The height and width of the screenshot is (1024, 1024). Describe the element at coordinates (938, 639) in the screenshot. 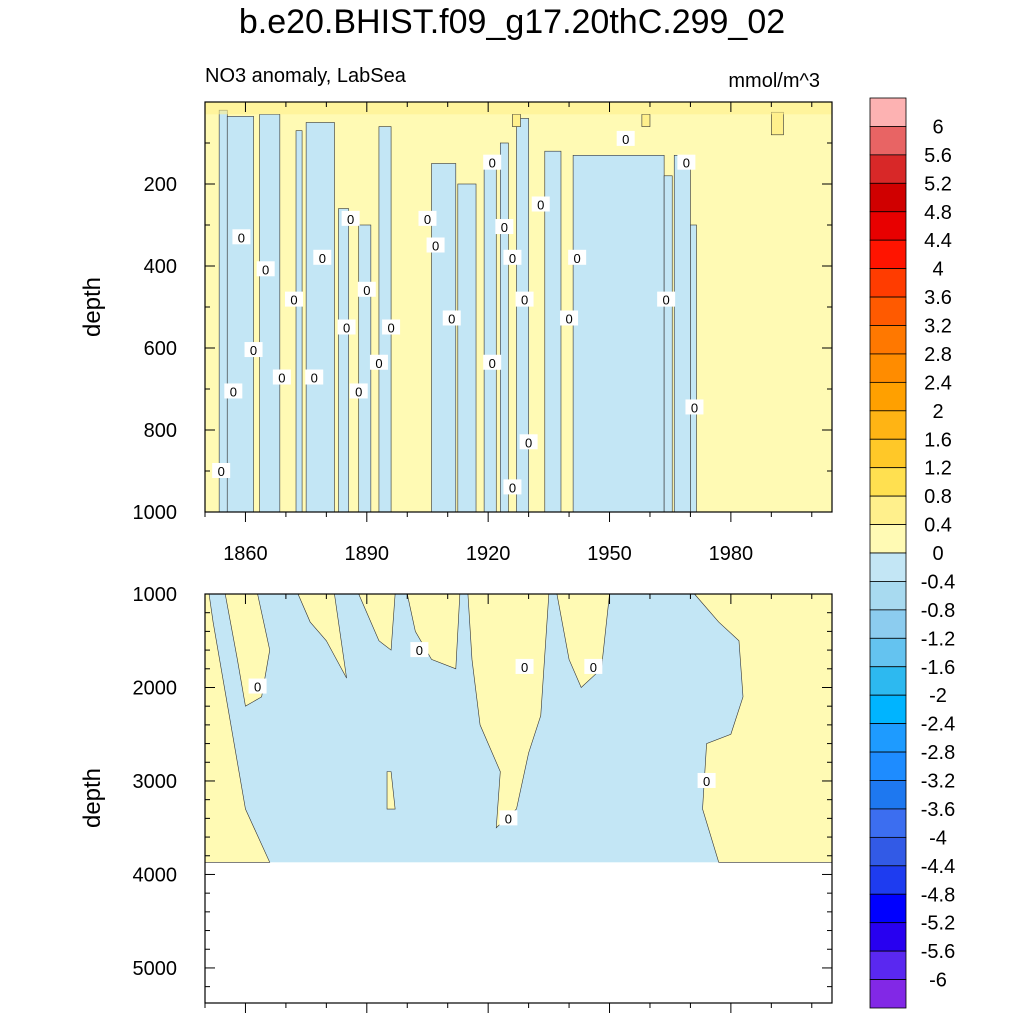

I see `colorbar-label: -1.2` at that location.